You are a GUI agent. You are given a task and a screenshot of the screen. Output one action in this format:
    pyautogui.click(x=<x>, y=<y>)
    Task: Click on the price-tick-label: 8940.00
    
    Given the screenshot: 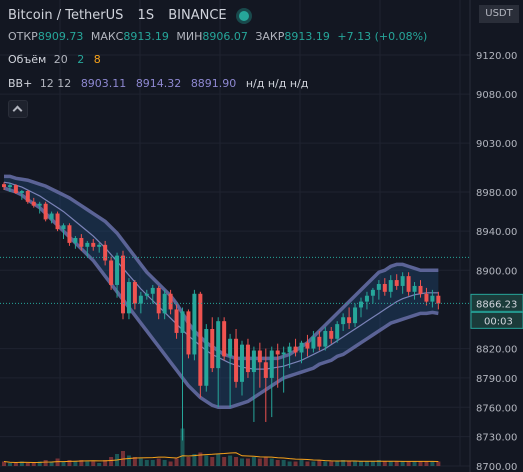 What is the action you would take?
    pyautogui.click(x=496, y=232)
    